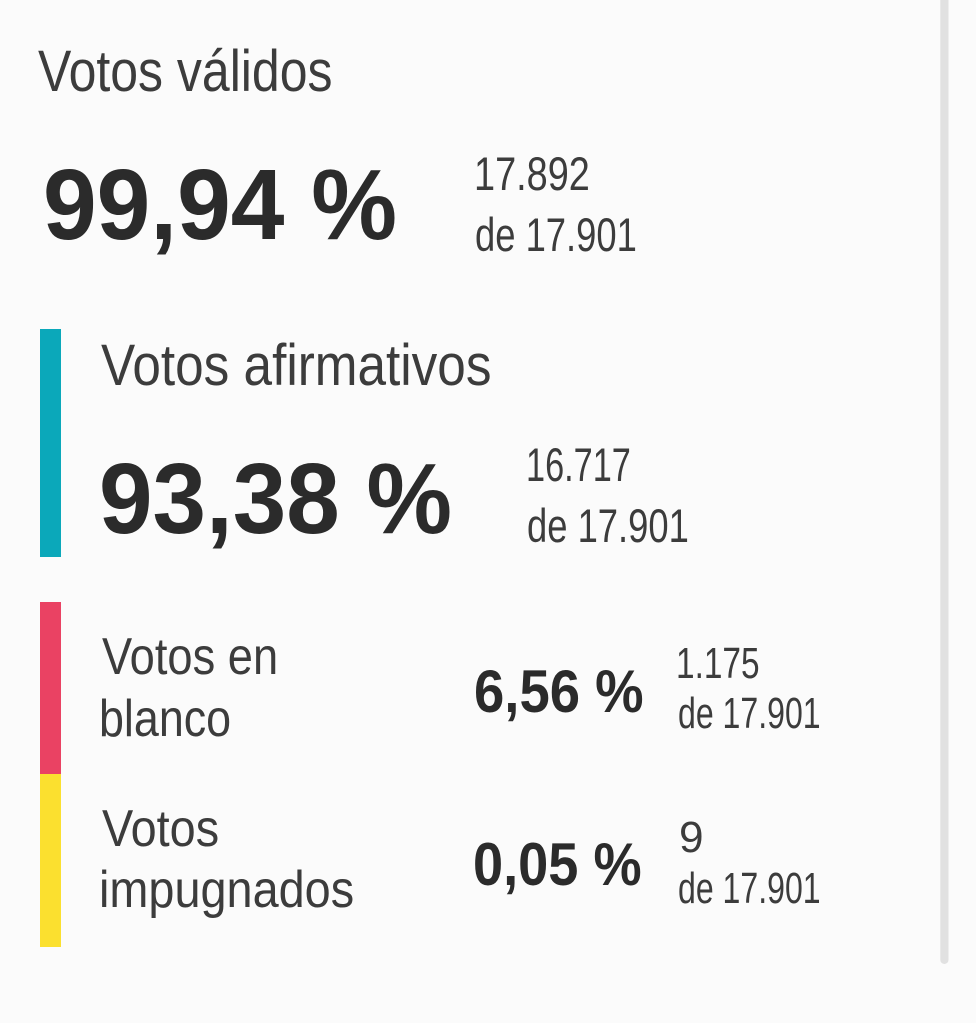 The image size is (976, 1023). I want to click on svg-text: blanco, so click(165, 719).